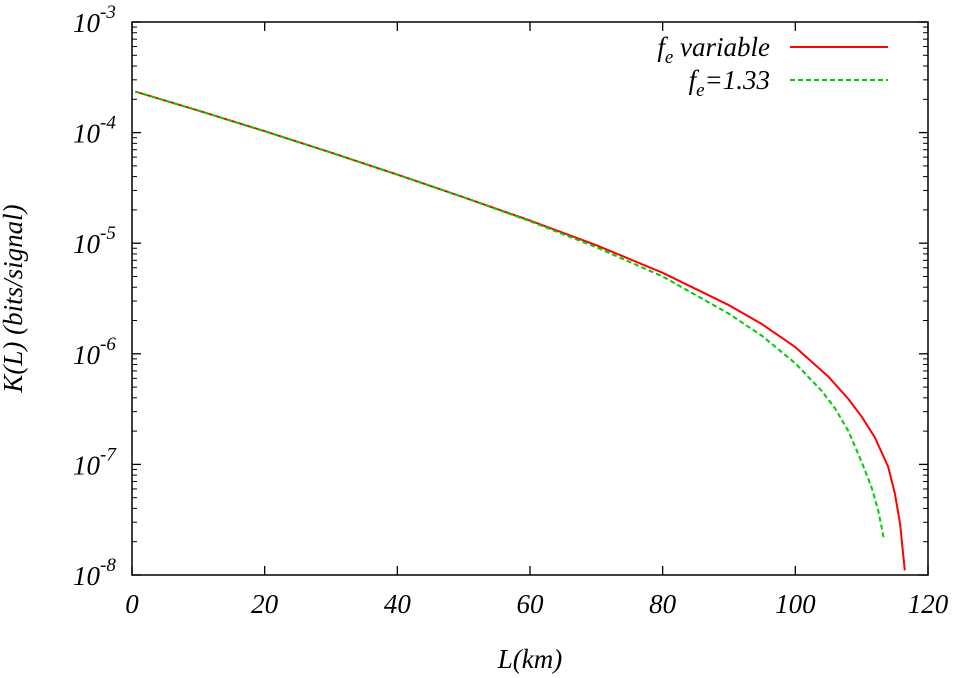 This screenshot has width=959, height=678. I want to click on y-tick-label-exponent: -7, so click(108, 454).